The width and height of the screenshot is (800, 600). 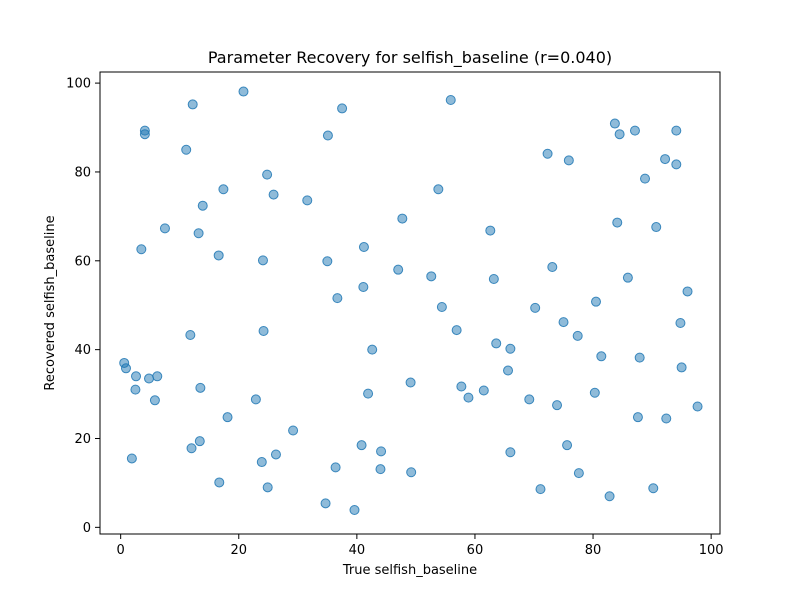 What do you see at coordinates (50, 302) in the screenshot?
I see `y-axis-label: Recovered selfish_baseline` at bounding box center [50, 302].